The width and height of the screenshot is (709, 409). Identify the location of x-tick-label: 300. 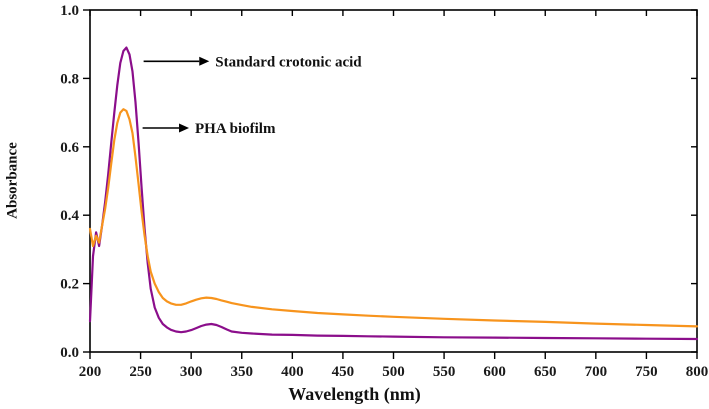
(191, 372).